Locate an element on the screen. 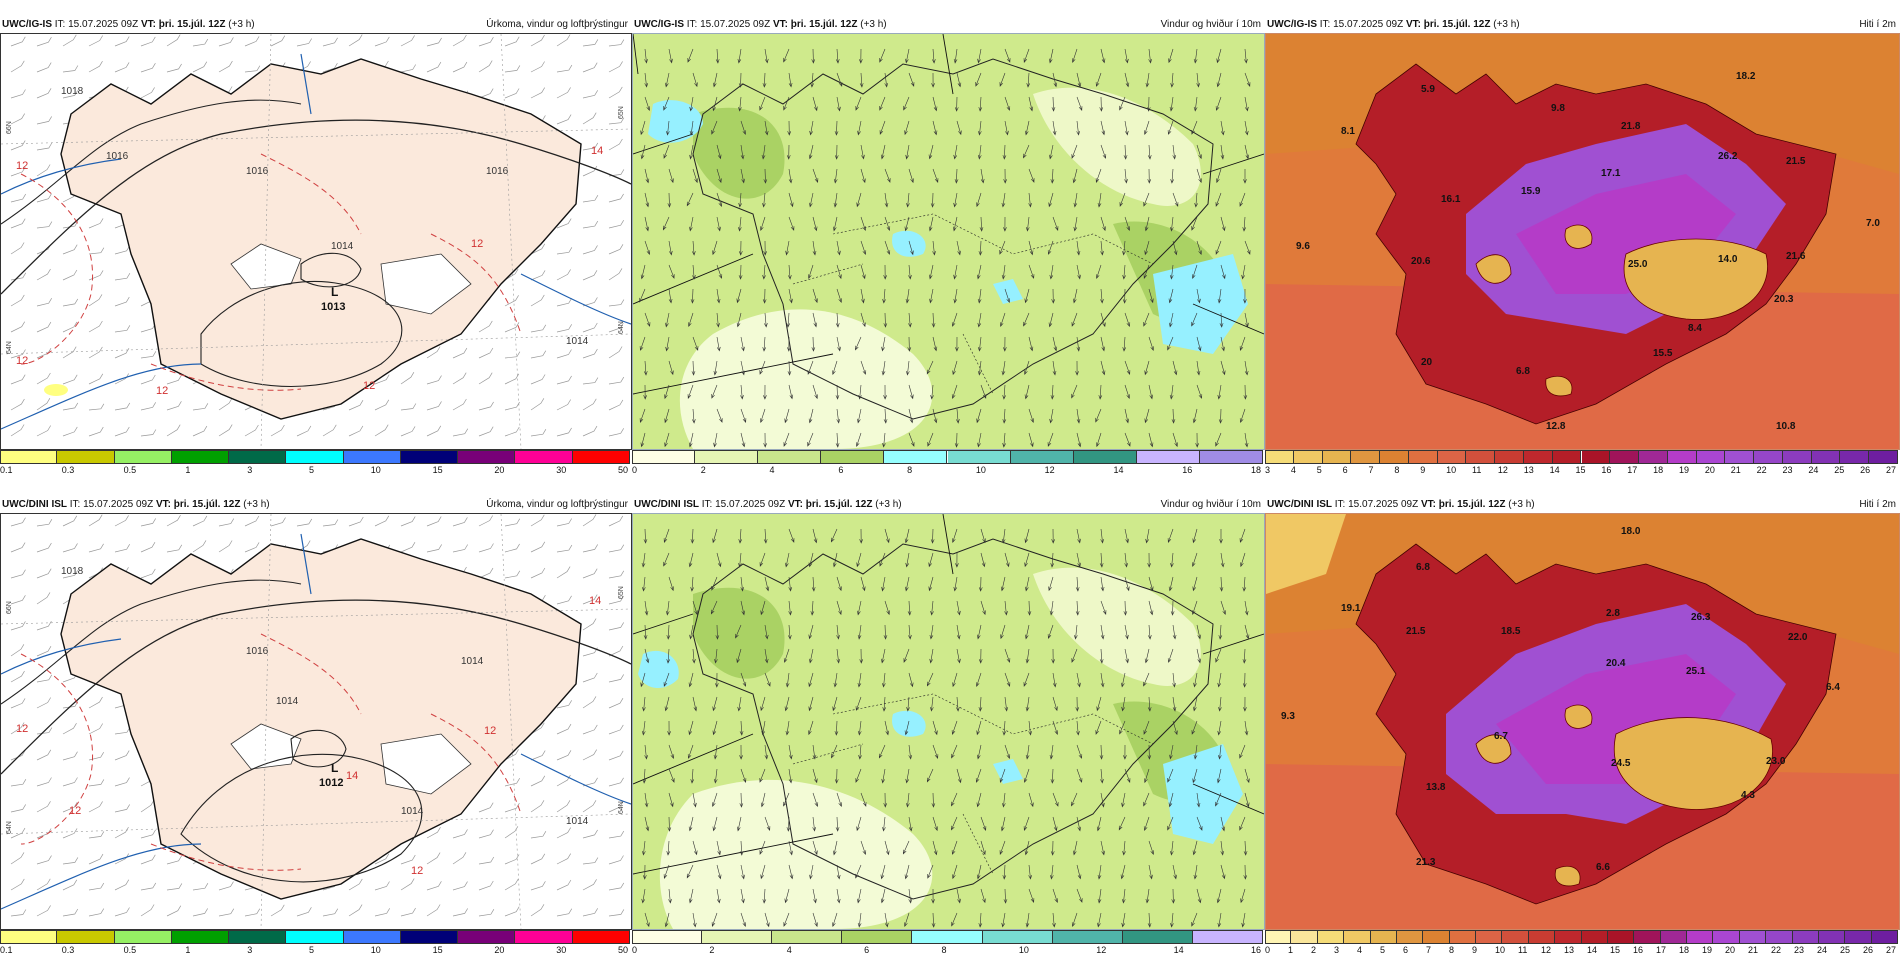 This screenshot has width=1900, height=962. init-time: 15.07.2025 09Z is located at coordinates (1383, 504).